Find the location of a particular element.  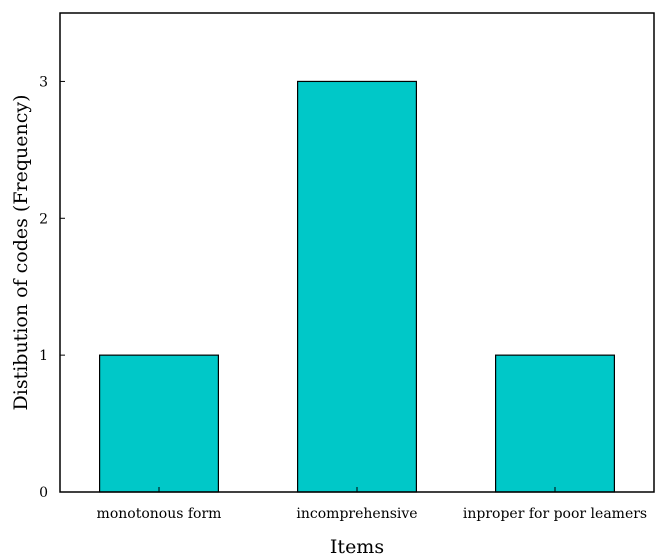

y-tick-label-0: 0 is located at coordinates (43, 493).